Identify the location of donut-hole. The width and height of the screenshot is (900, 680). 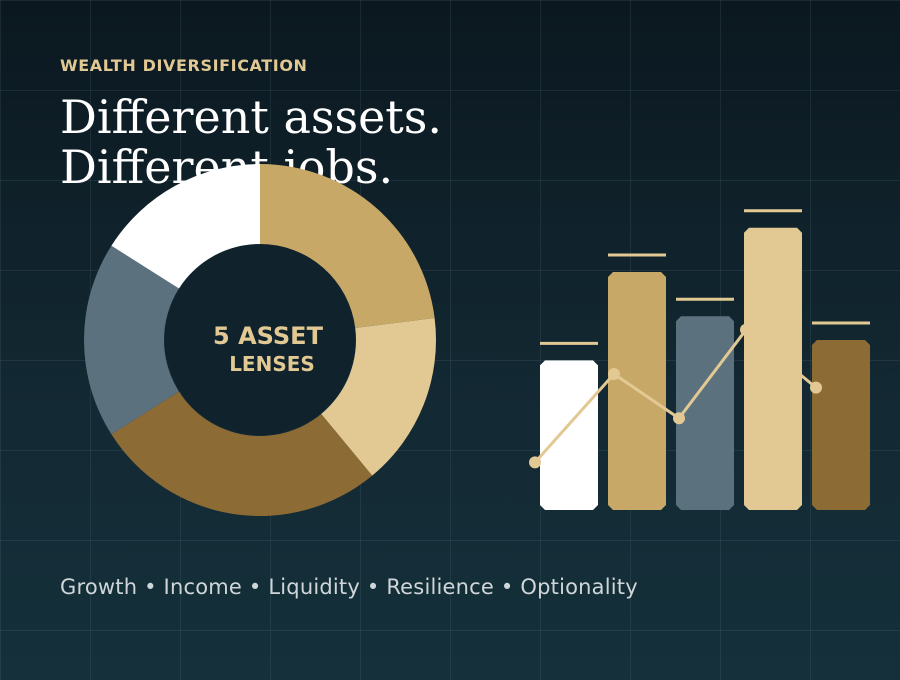
(260, 340).